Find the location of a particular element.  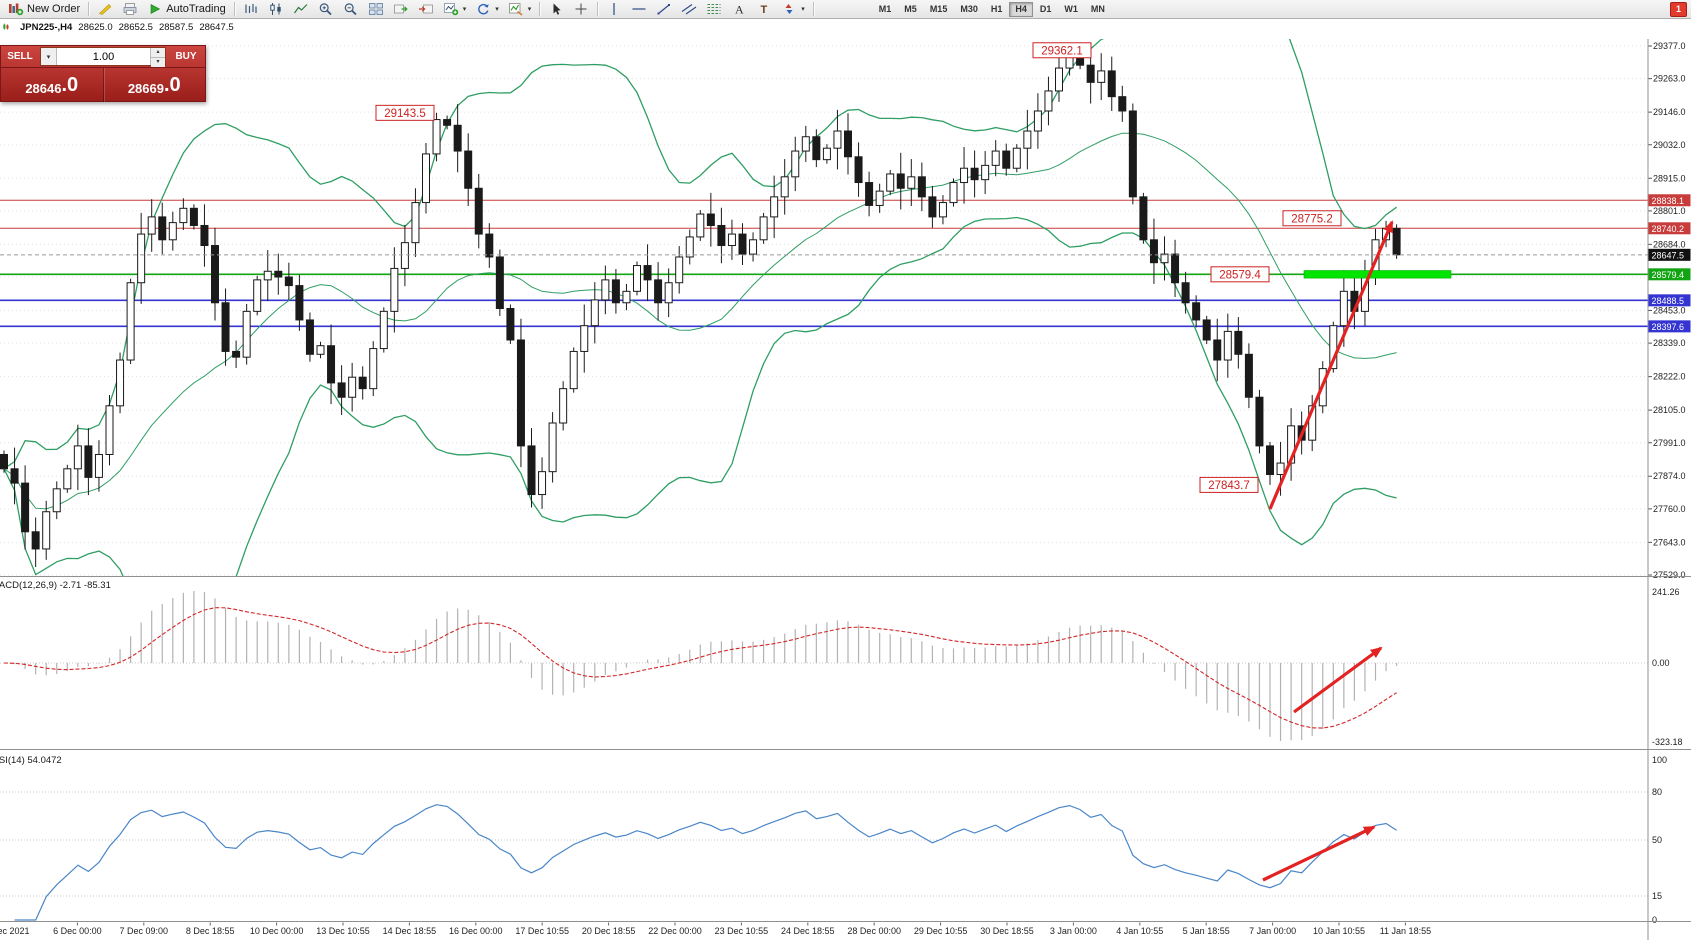

arrows-icon: ▾ is located at coordinates (793, 9).